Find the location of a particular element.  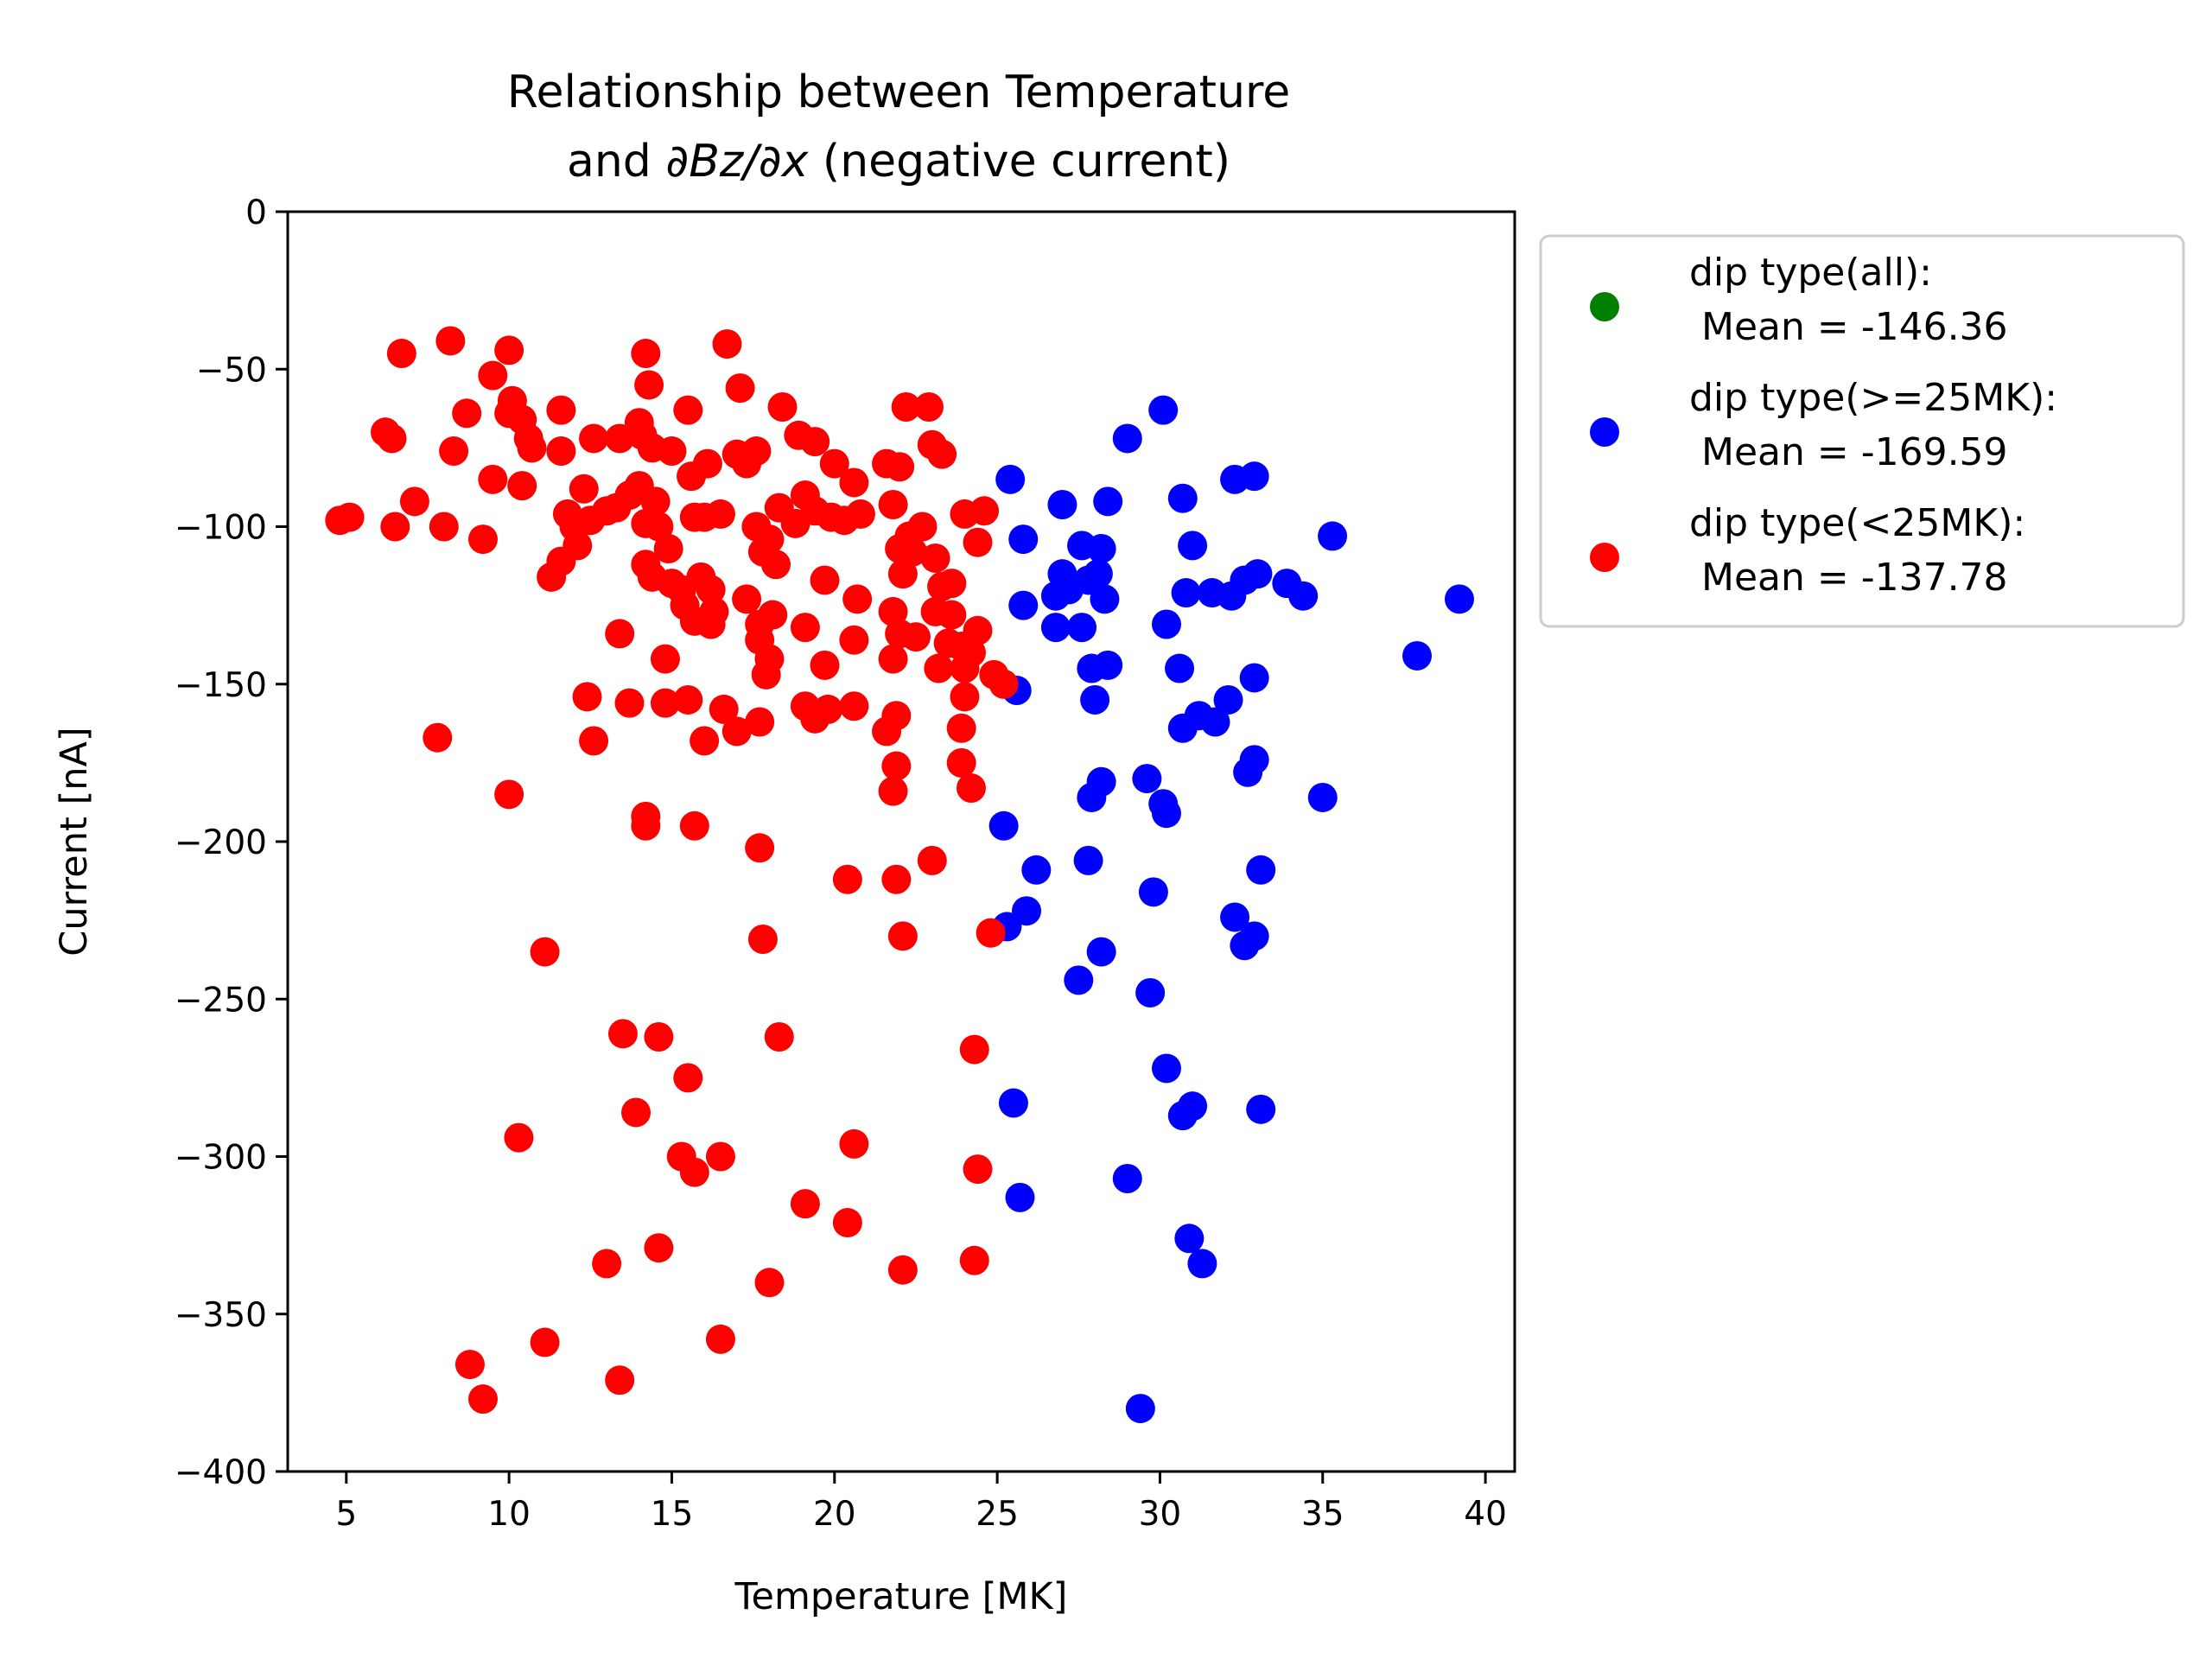

chart-title-line2: and ∂Bz/∂x (negative current) is located at coordinates (898, 162).